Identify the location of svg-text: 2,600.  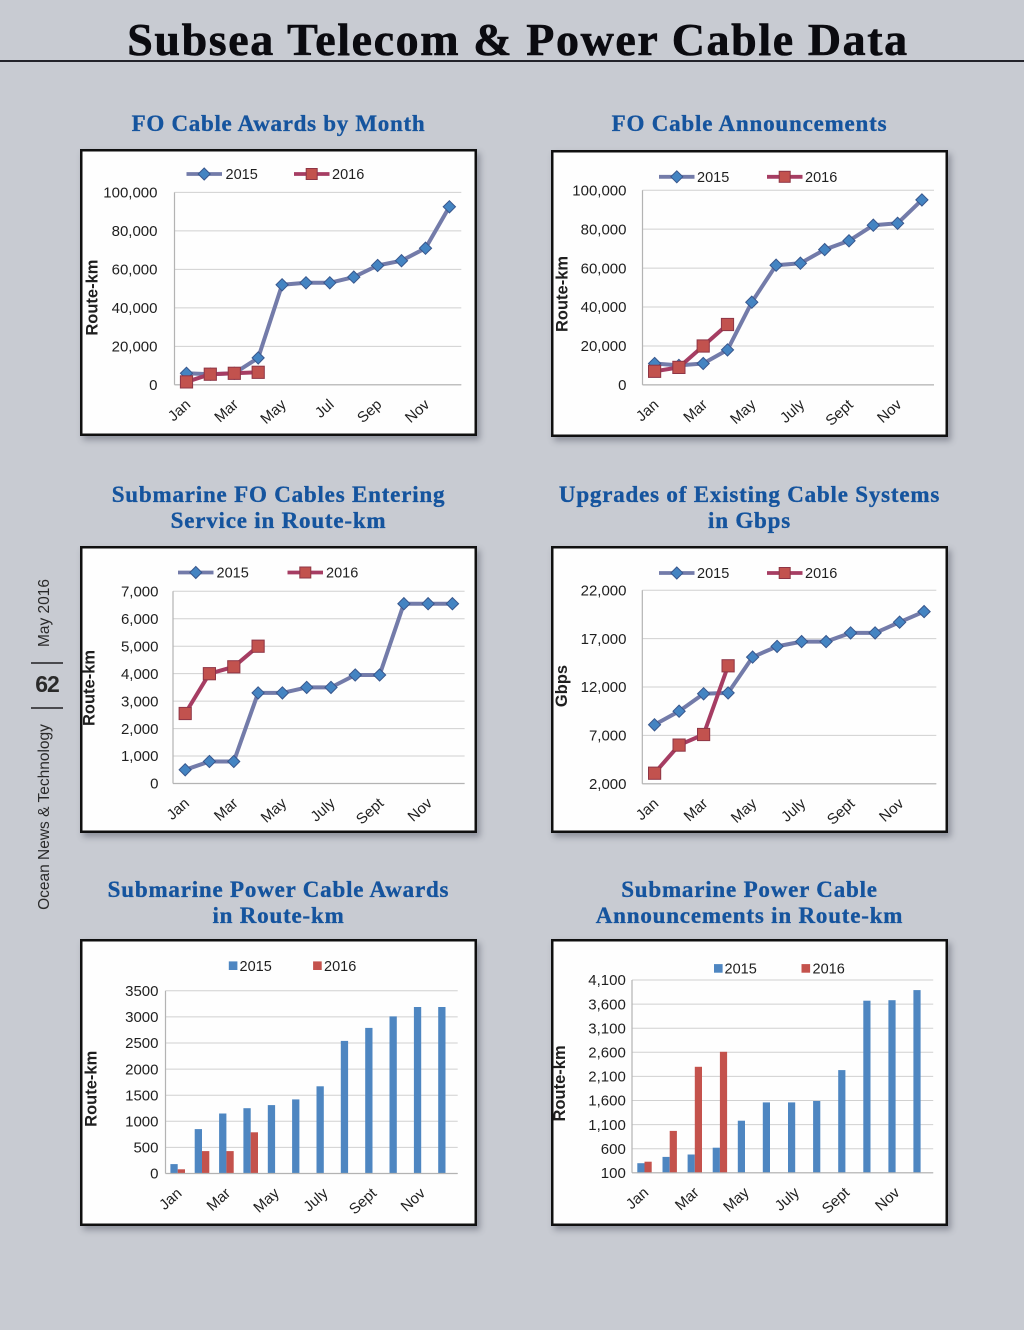
(607, 1053).